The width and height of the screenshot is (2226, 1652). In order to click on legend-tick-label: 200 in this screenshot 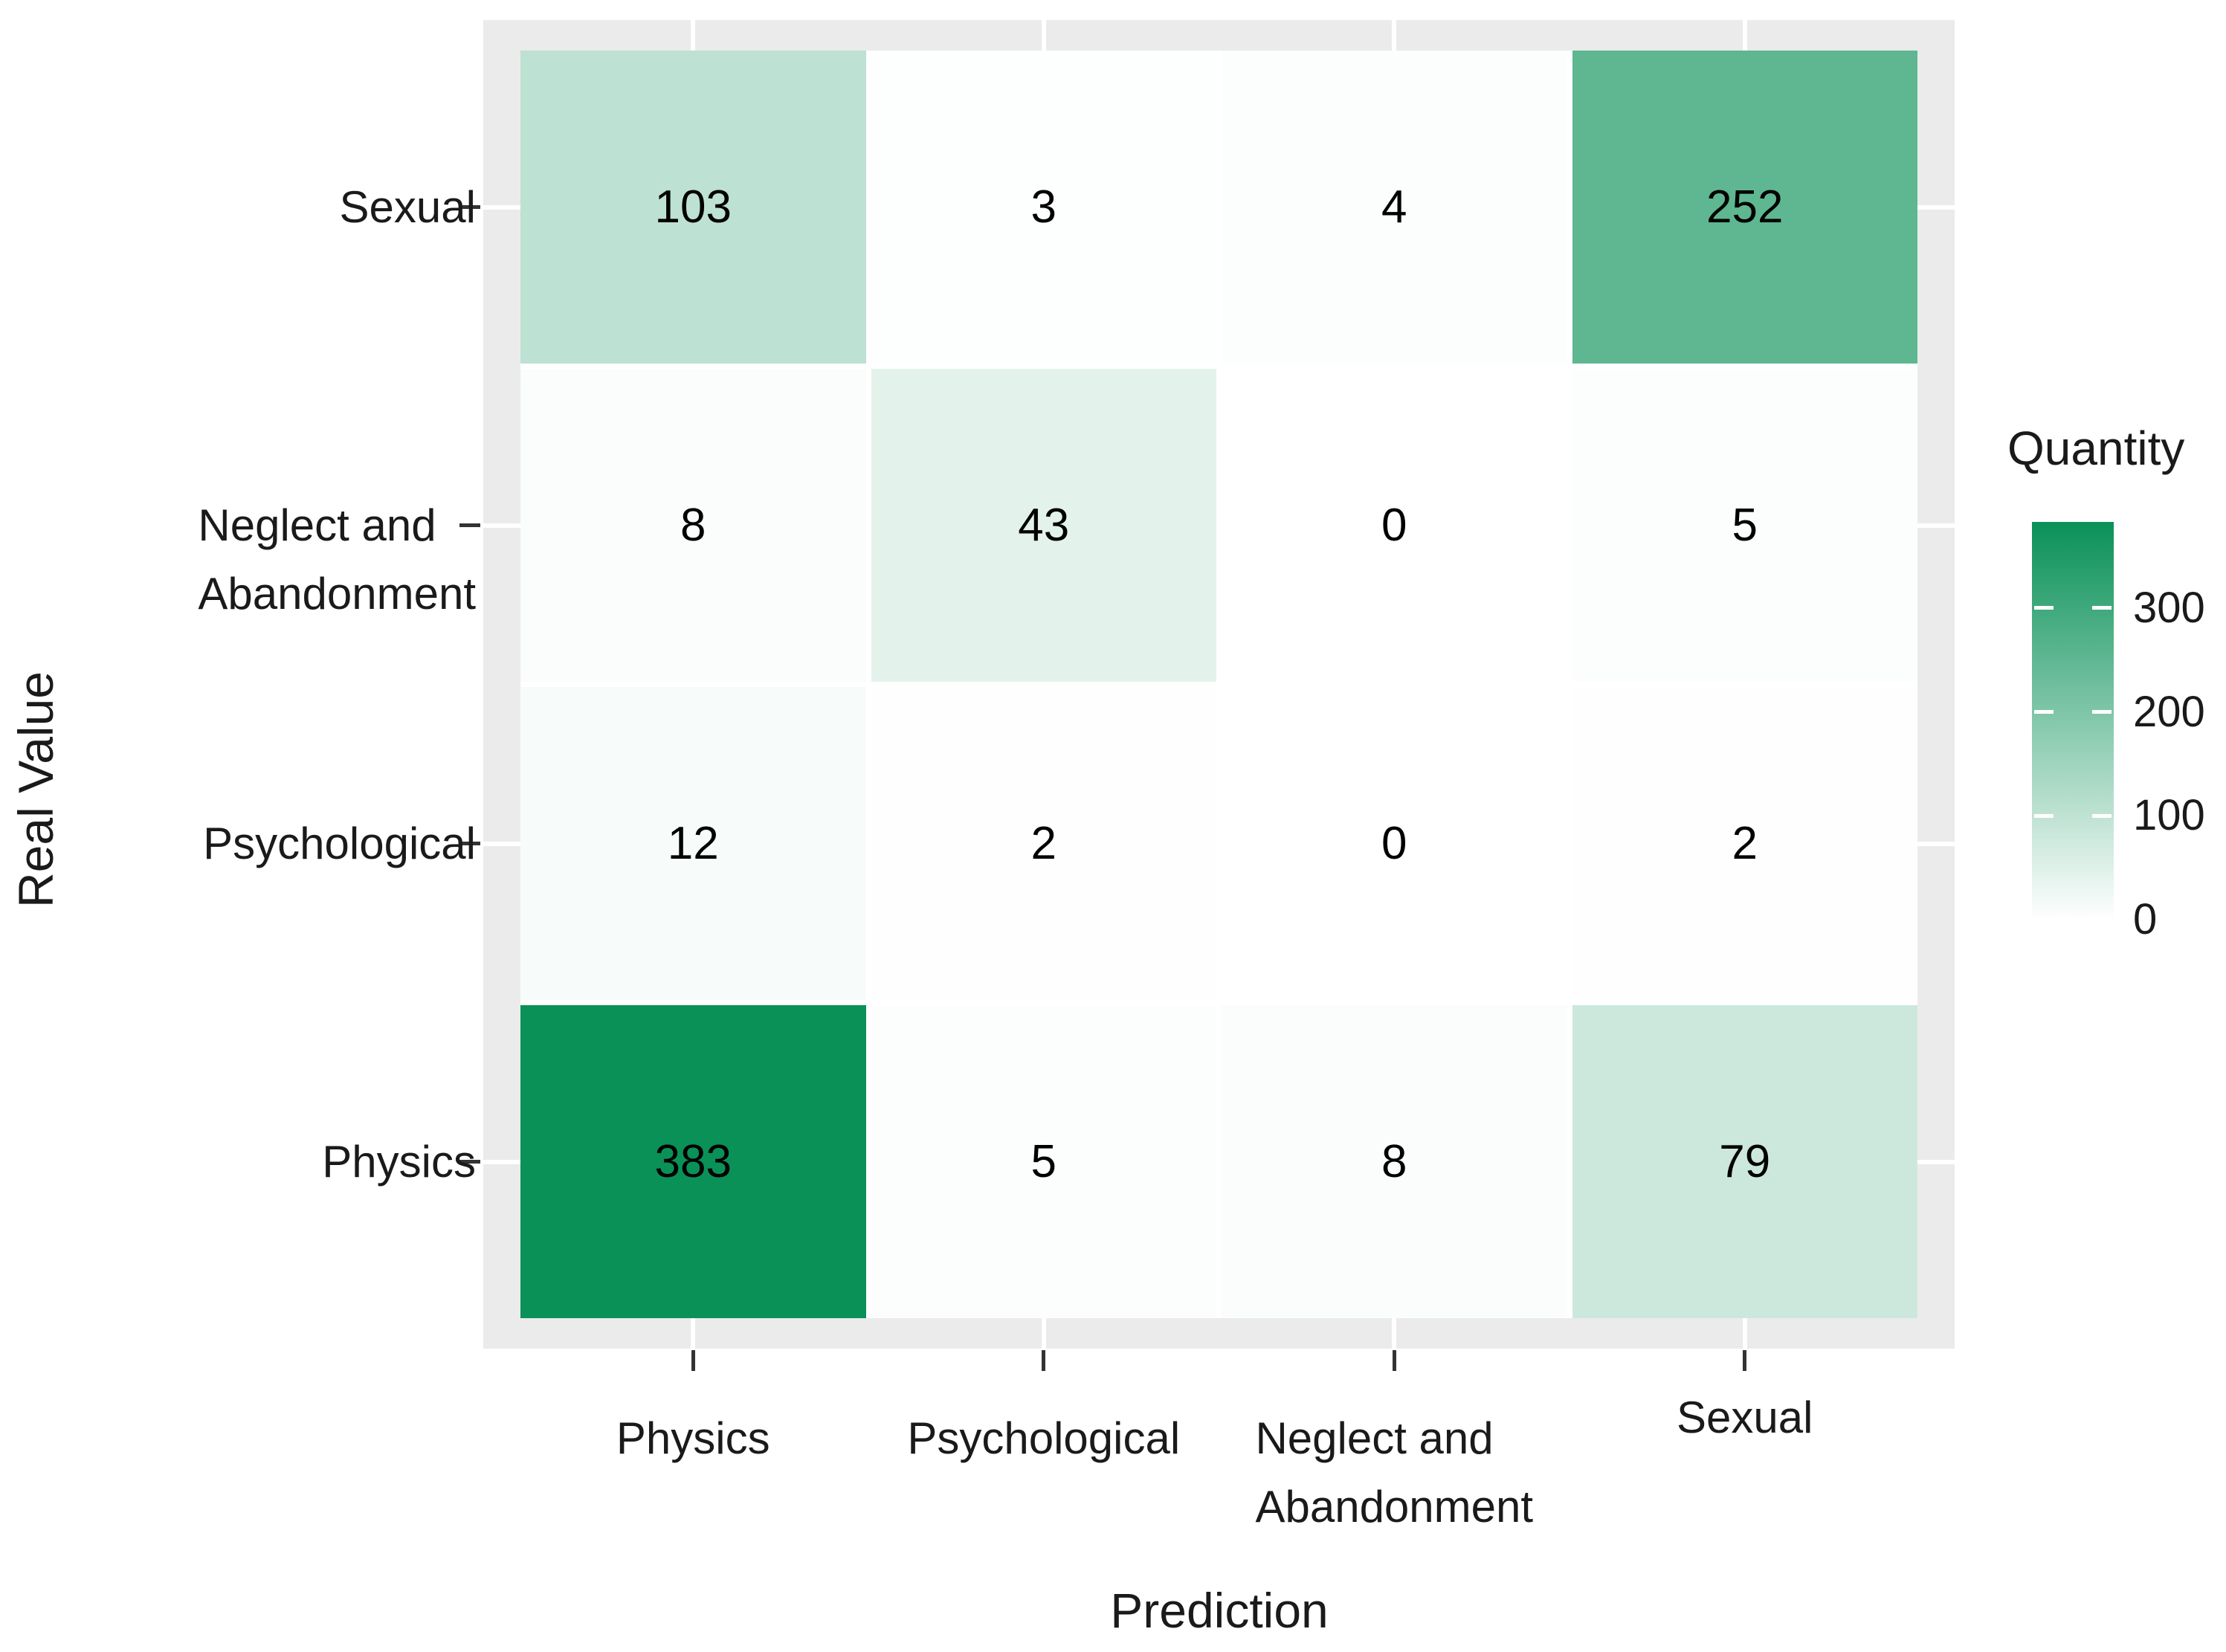, I will do `click(2169, 711)`.